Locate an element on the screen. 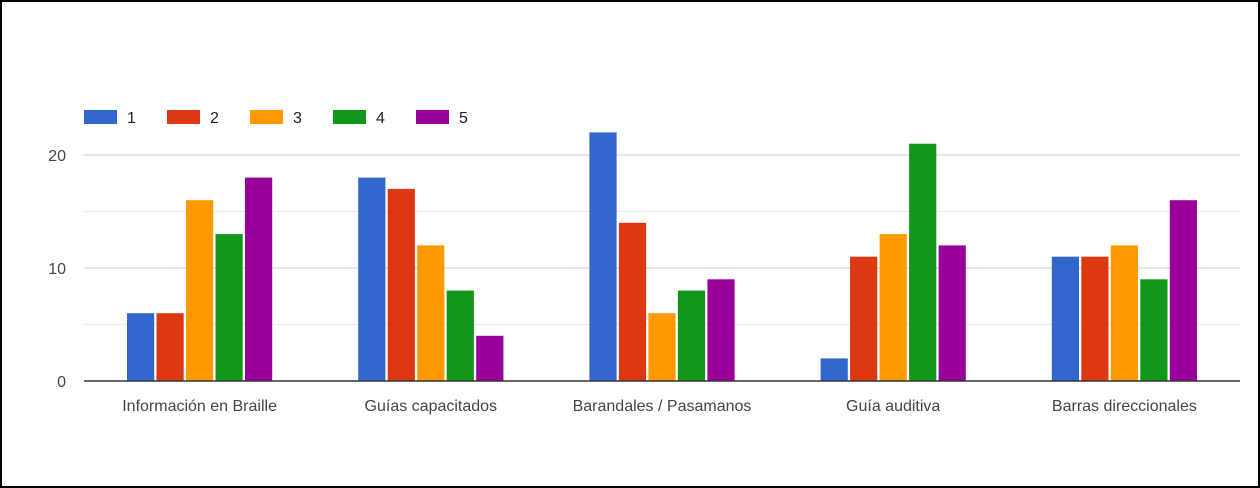  x-tick-label: Guías capacitados is located at coordinates (431, 406).